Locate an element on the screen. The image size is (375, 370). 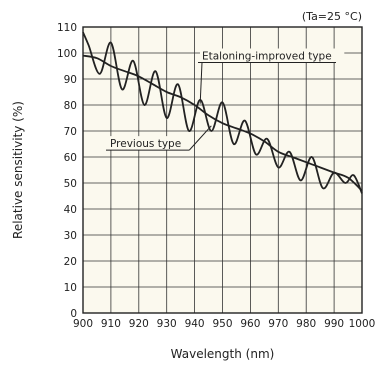
etaloning-improved-type-label: Etaloning-improved type is located at coordinates (267, 57).